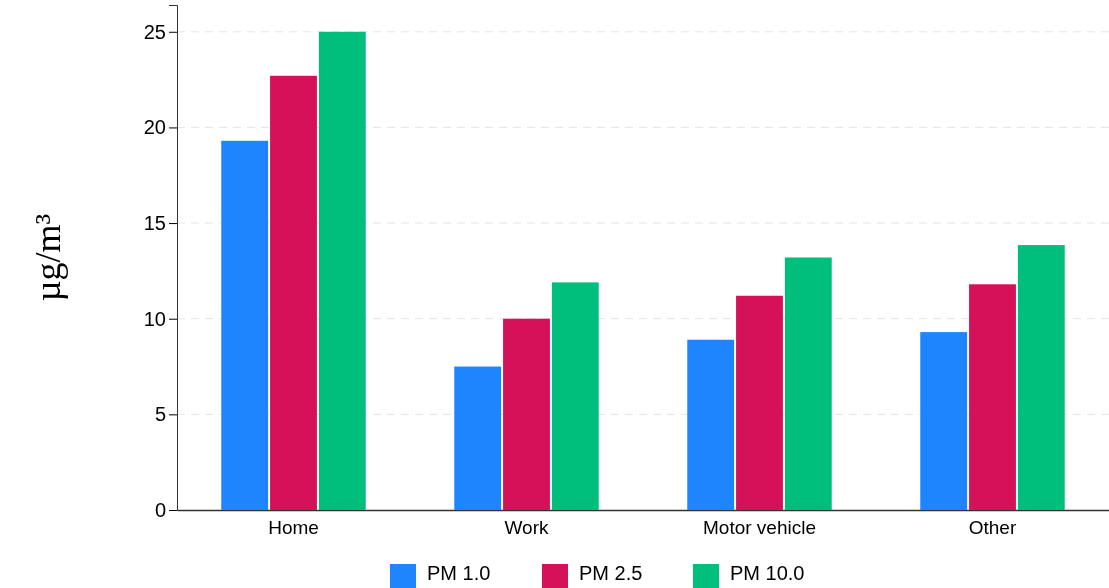  I want to click on x-tick-label: Motor vehicle, so click(759, 527).